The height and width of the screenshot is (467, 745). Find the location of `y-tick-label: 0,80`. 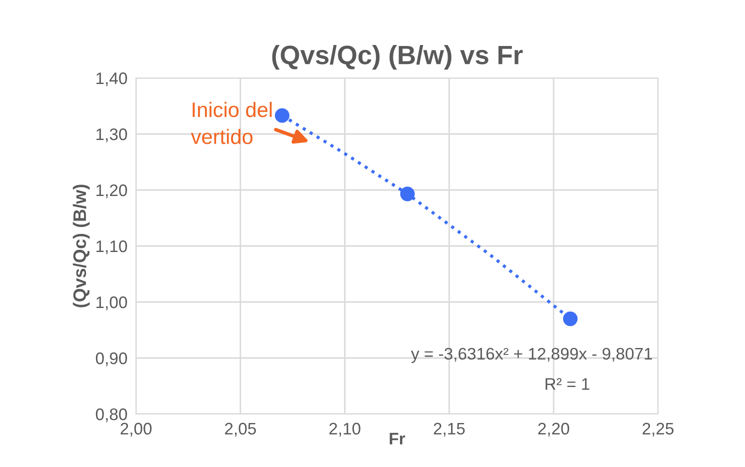

y-tick-label: 0,80 is located at coordinates (112, 415).